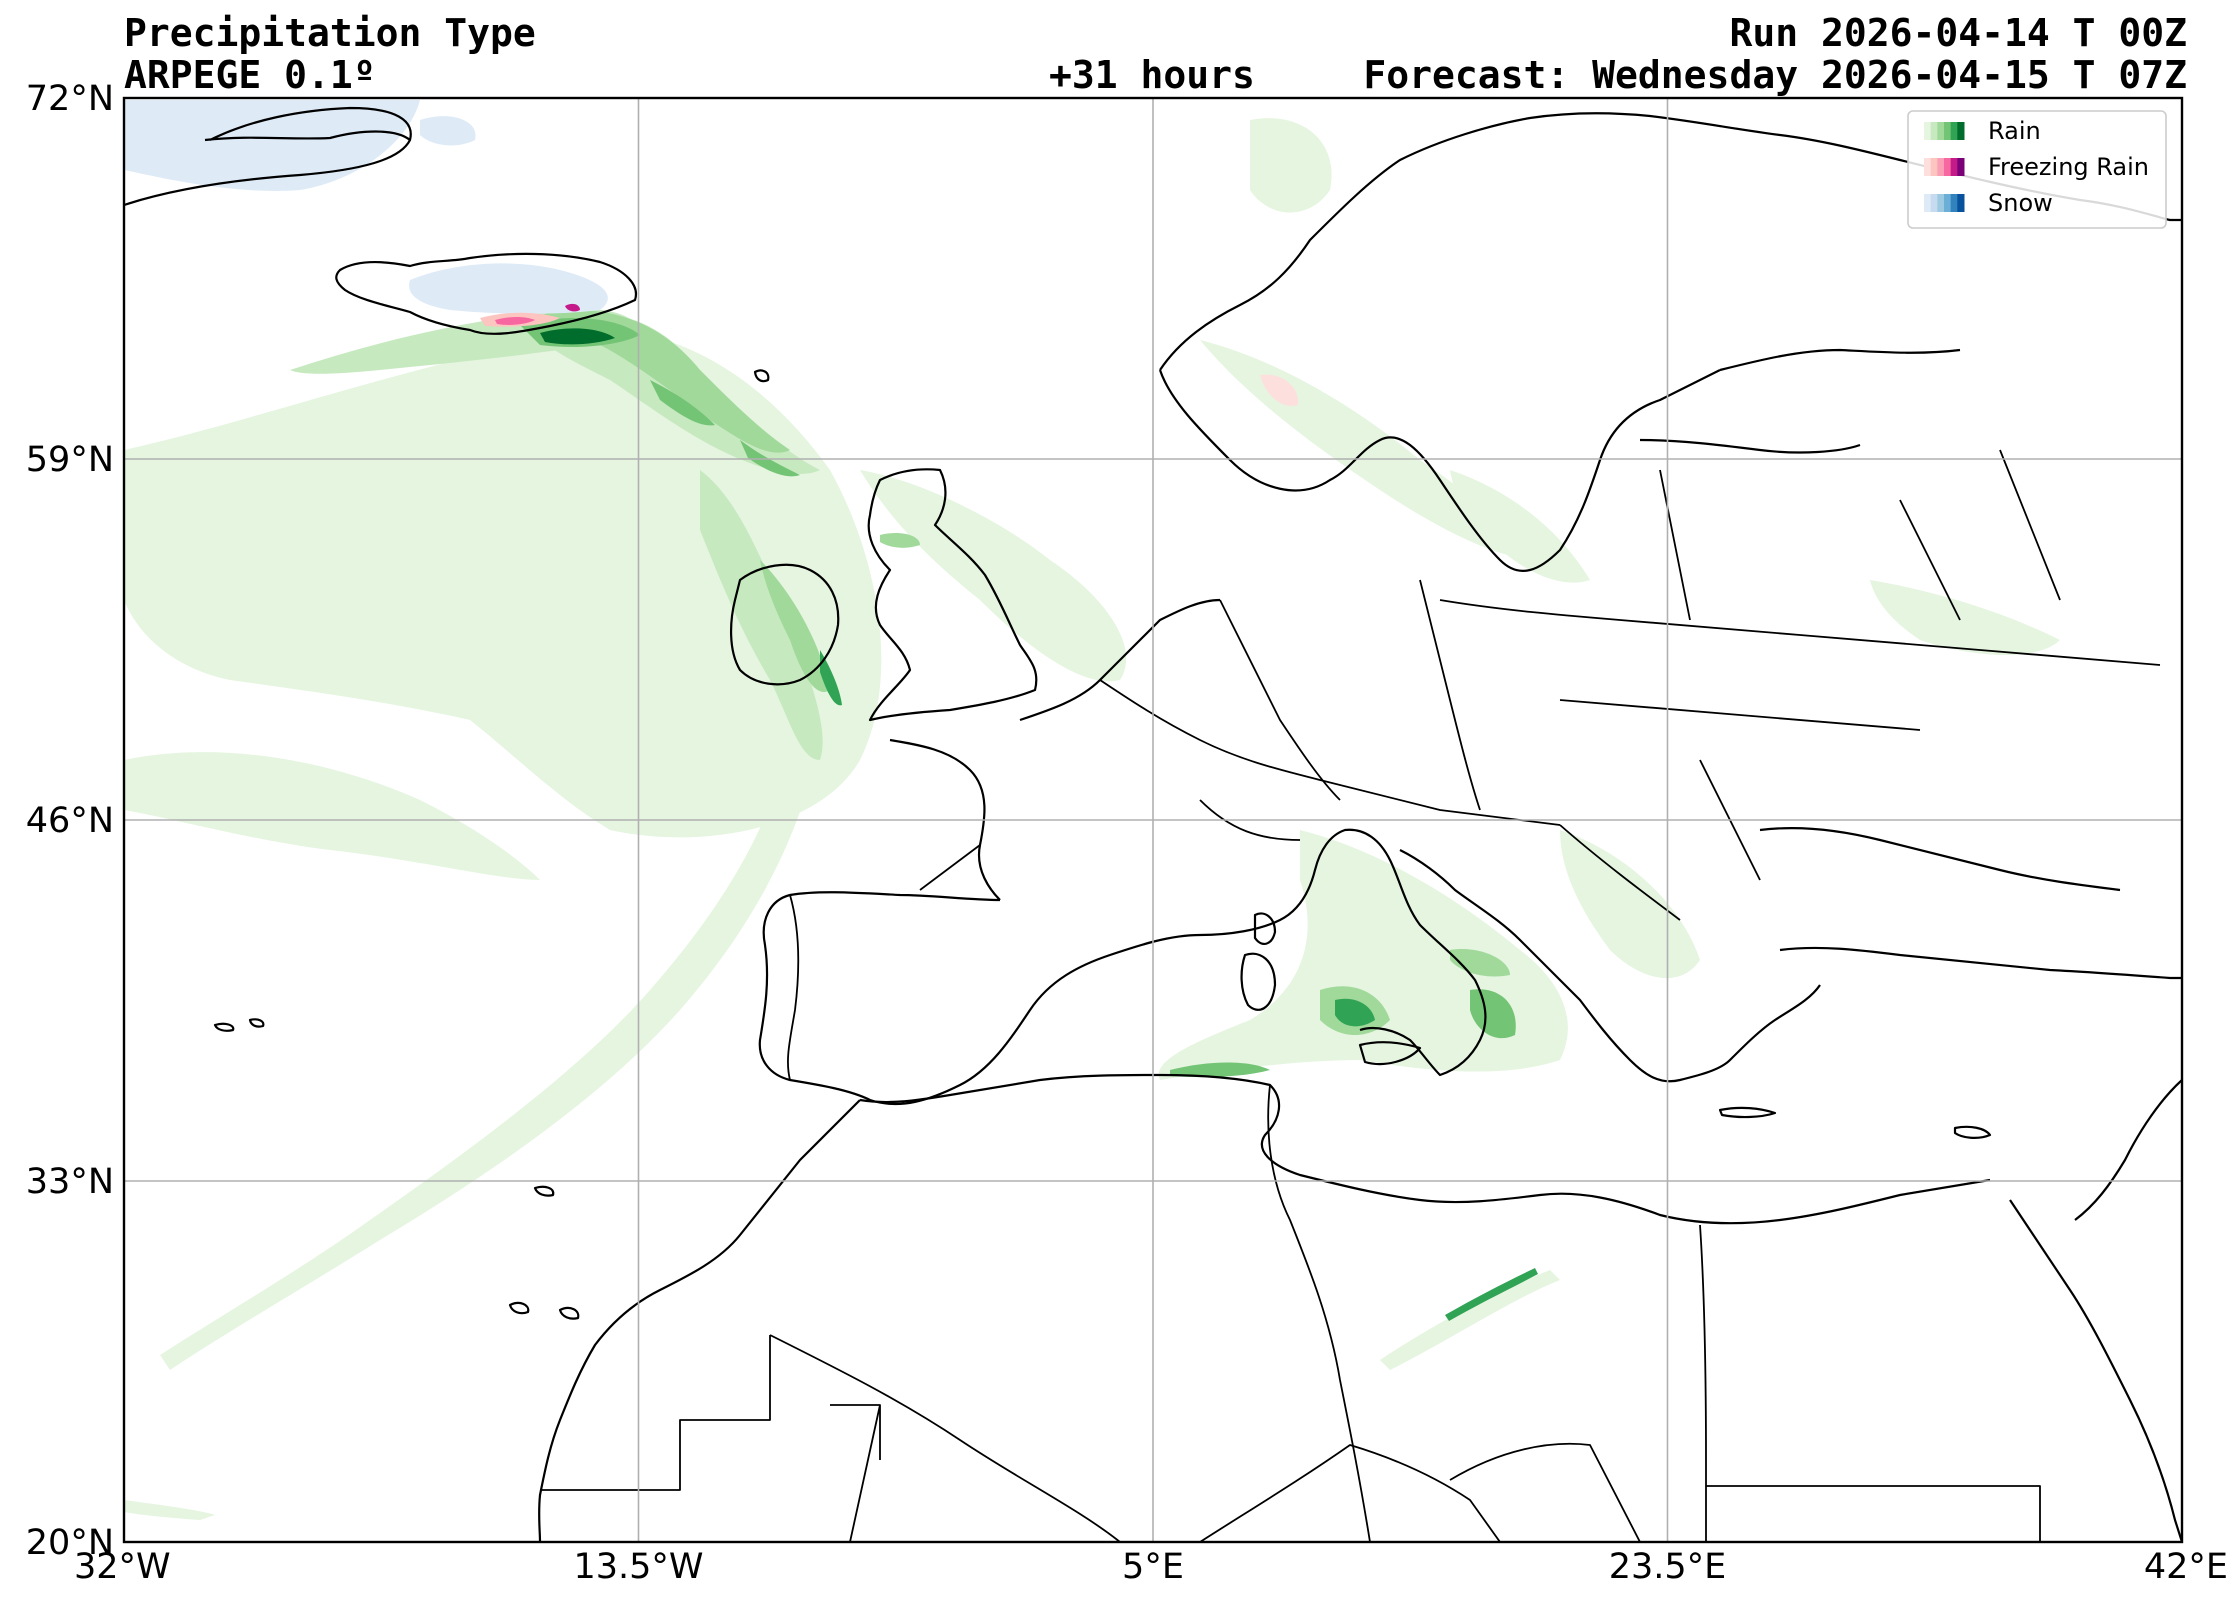 The image size is (2233, 1604). Describe the element at coordinates (1291, 165) in the screenshot. I see `rain-area-norway-sea` at that location.